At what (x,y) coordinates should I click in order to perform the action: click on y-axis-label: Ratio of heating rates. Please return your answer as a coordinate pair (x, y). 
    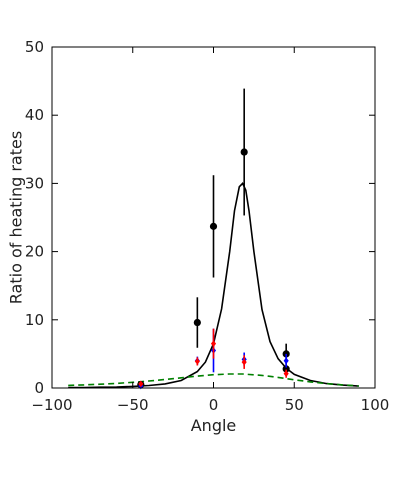
    Looking at the image, I should click on (16, 217).